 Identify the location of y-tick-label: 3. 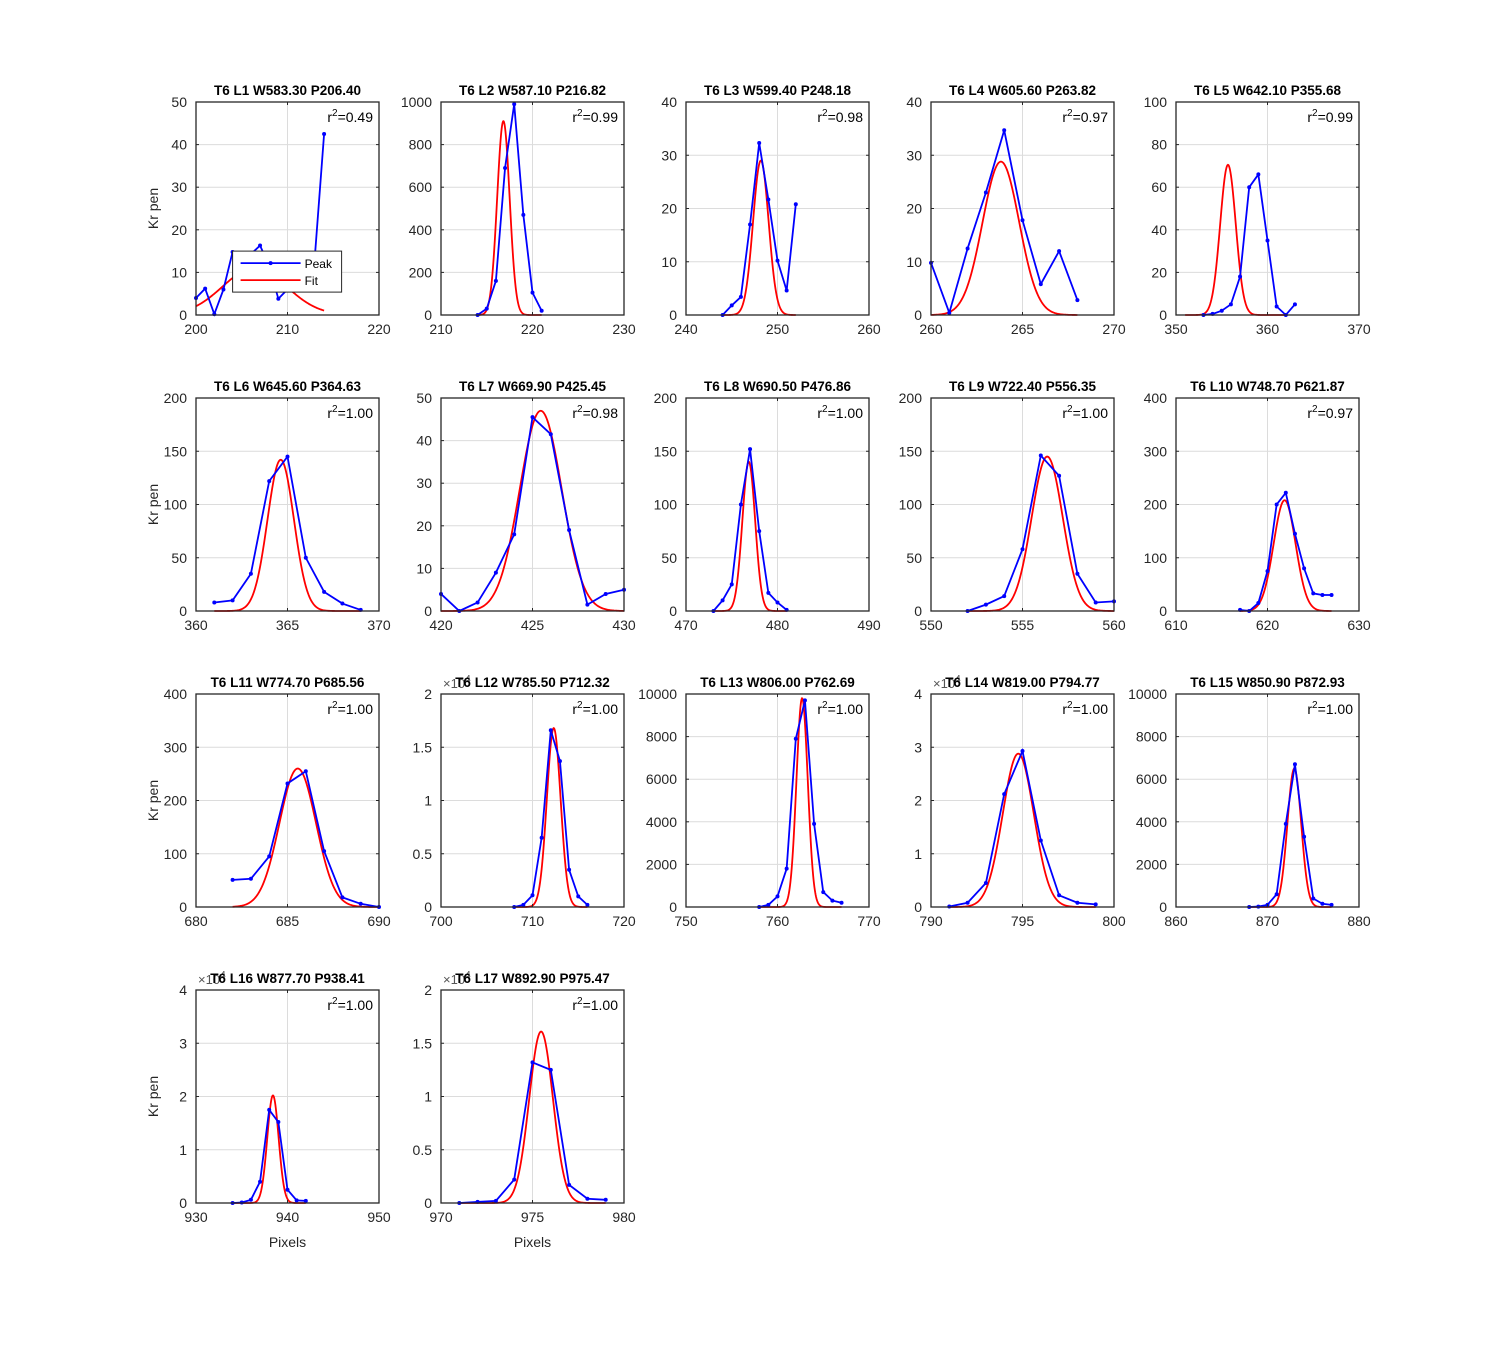
(918, 747).